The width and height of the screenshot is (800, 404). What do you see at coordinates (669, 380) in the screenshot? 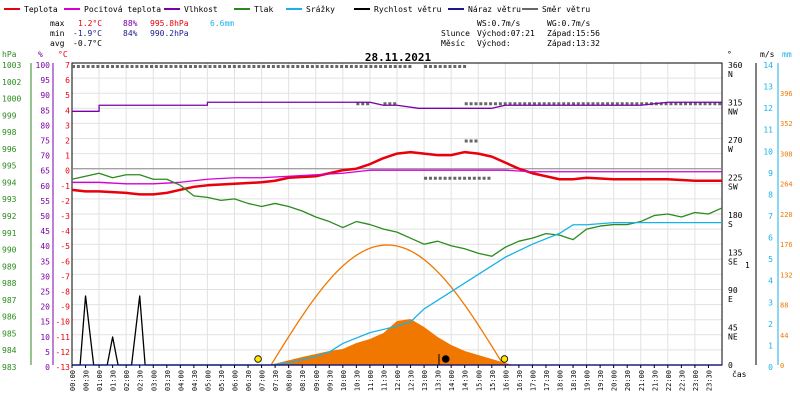
I see `x-tick-label: 22:00` at bounding box center [669, 380].